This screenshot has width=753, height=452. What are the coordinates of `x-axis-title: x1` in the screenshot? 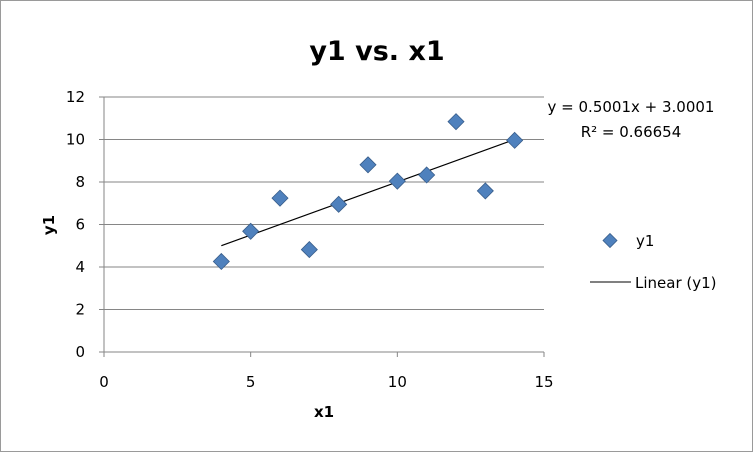 It's located at (324, 412).